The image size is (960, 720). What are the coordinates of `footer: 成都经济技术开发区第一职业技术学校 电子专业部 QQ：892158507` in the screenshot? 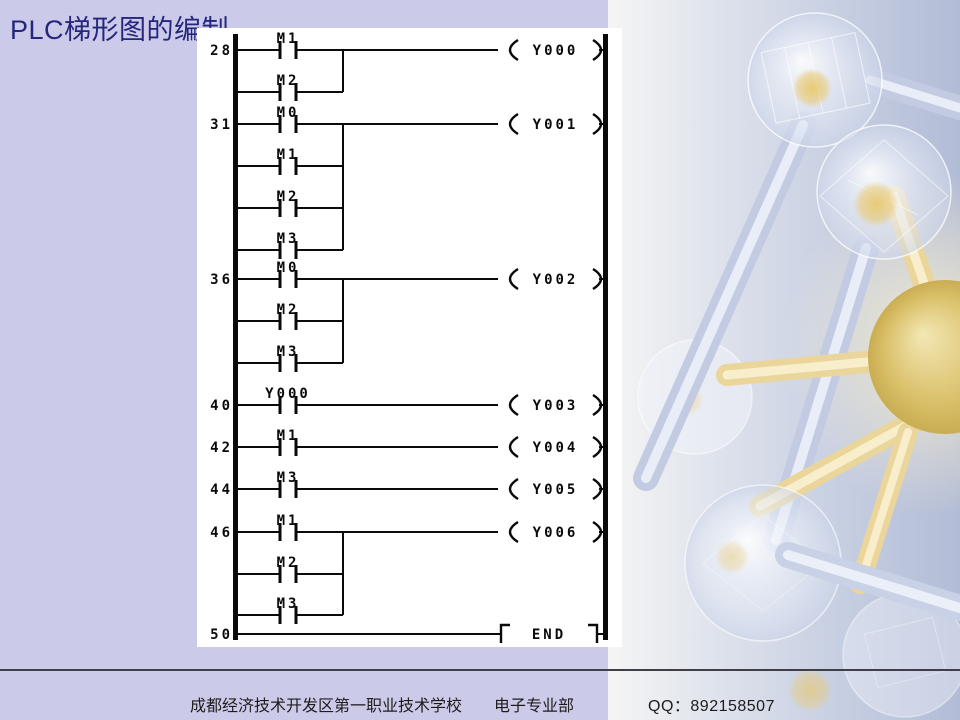 It's located at (480, 705).